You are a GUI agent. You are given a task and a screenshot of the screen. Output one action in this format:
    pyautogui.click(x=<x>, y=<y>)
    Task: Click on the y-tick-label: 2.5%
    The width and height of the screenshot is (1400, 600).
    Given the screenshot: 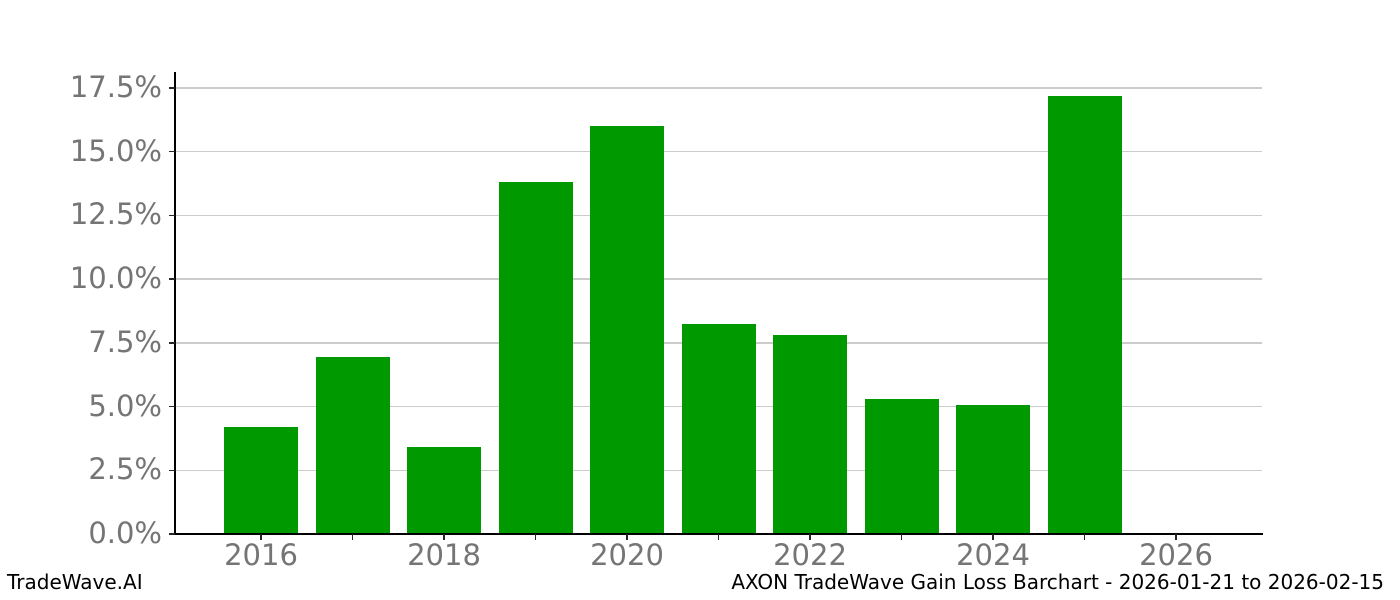 What is the action you would take?
    pyautogui.click(x=125, y=469)
    